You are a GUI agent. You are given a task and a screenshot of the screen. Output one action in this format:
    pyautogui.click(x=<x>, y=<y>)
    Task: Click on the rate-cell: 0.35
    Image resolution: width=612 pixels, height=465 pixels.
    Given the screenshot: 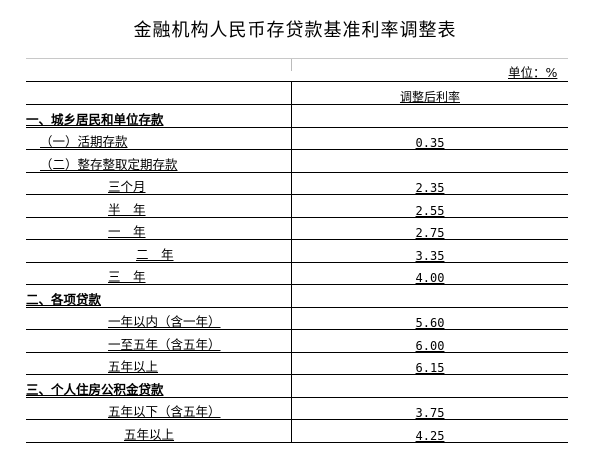 What is the action you would take?
    pyautogui.click(x=430, y=139)
    